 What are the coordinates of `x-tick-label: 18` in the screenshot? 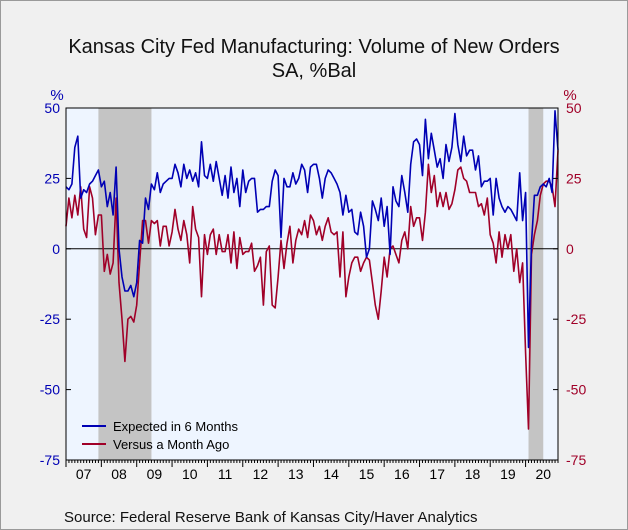 It's located at (473, 474).